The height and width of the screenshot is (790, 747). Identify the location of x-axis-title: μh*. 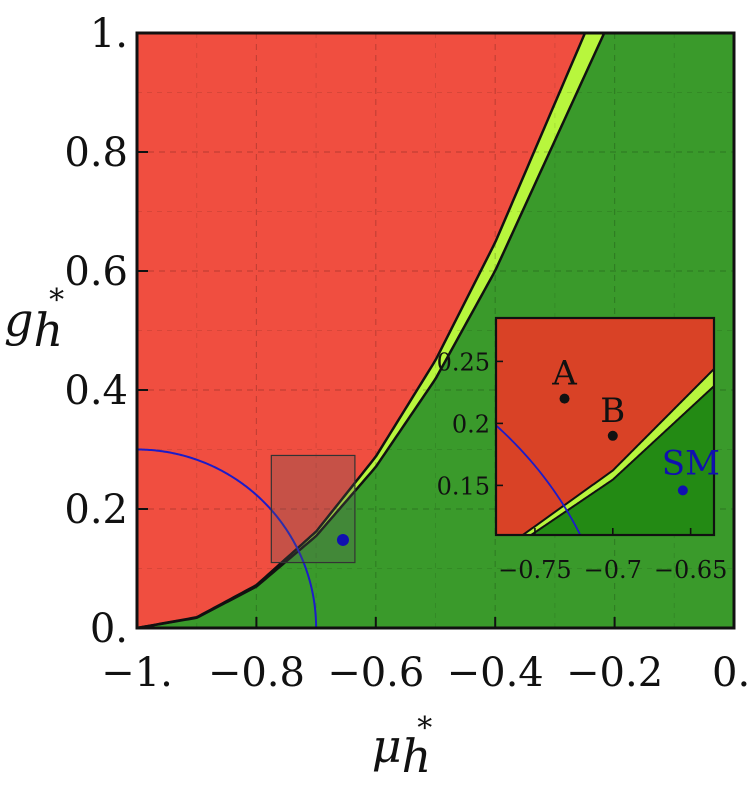
(402, 747).